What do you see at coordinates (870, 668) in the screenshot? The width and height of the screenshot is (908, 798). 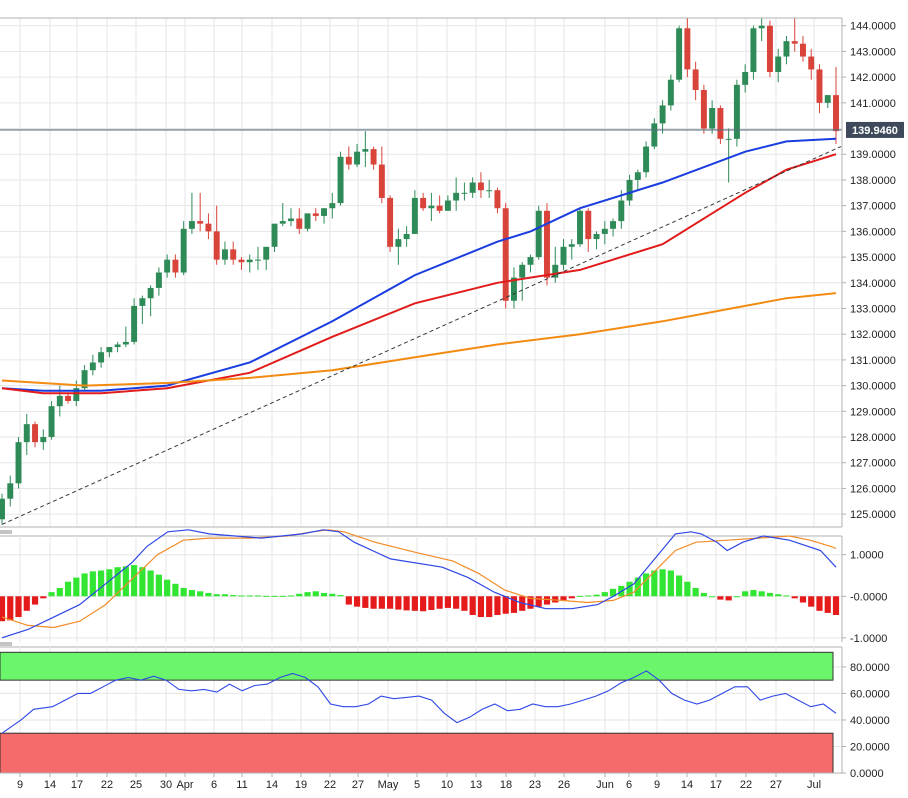 I see `rsi-tick-label: 80.0000` at bounding box center [870, 668].